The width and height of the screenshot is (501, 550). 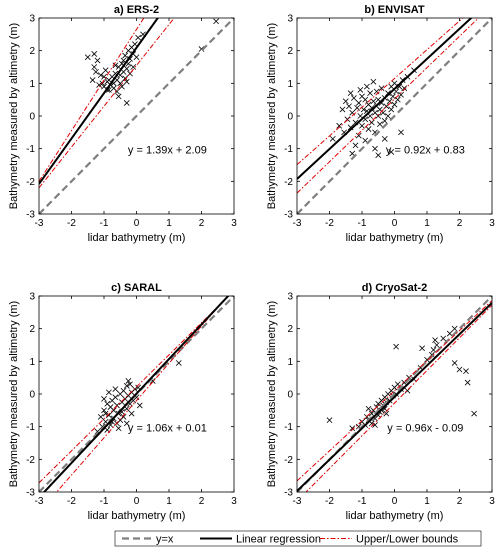 What do you see at coordinates (394, 288) in the screenshot?
I see `panel-title: d) CryoSat-2` at bounding box center [394, 288].